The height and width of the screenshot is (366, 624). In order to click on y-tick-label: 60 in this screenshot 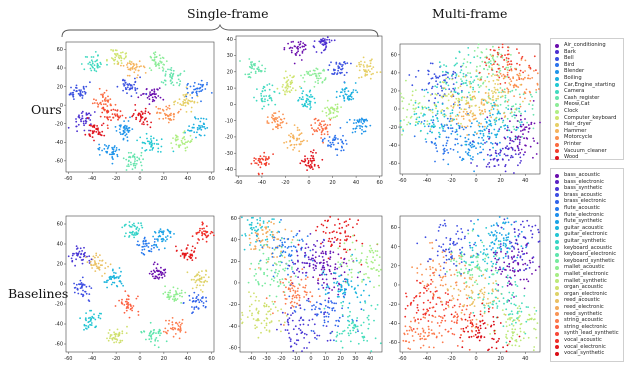, I will do `click(60, 225)`.